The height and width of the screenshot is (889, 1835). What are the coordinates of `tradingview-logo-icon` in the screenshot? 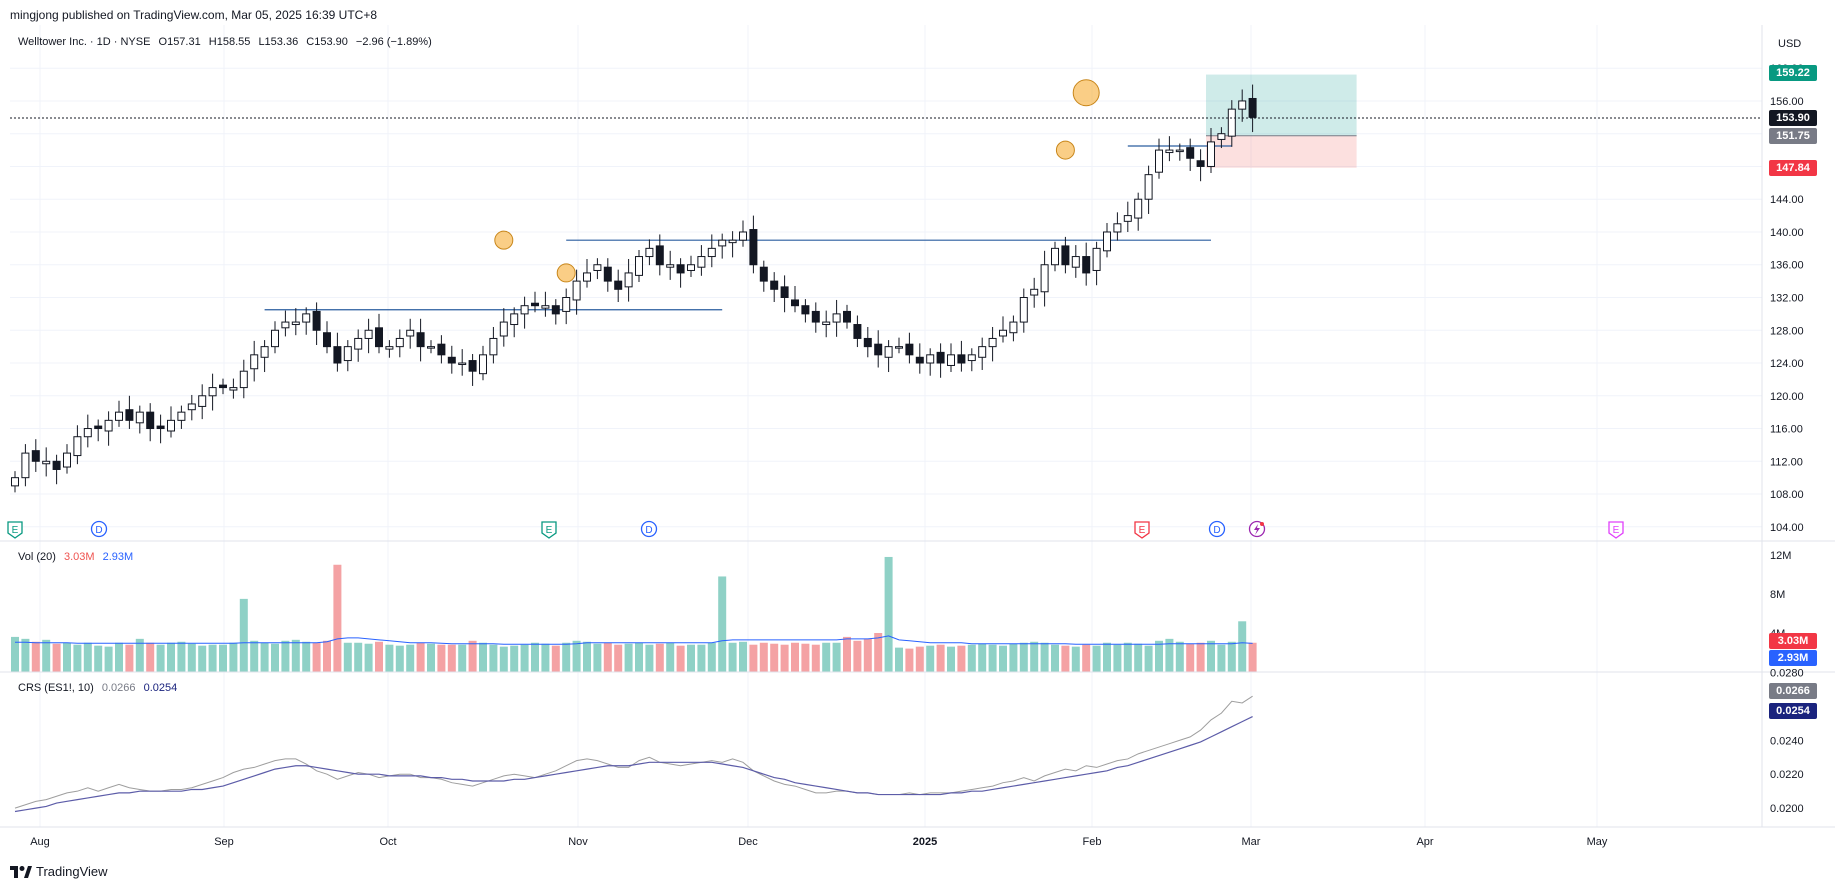 It's located at (21, 871).